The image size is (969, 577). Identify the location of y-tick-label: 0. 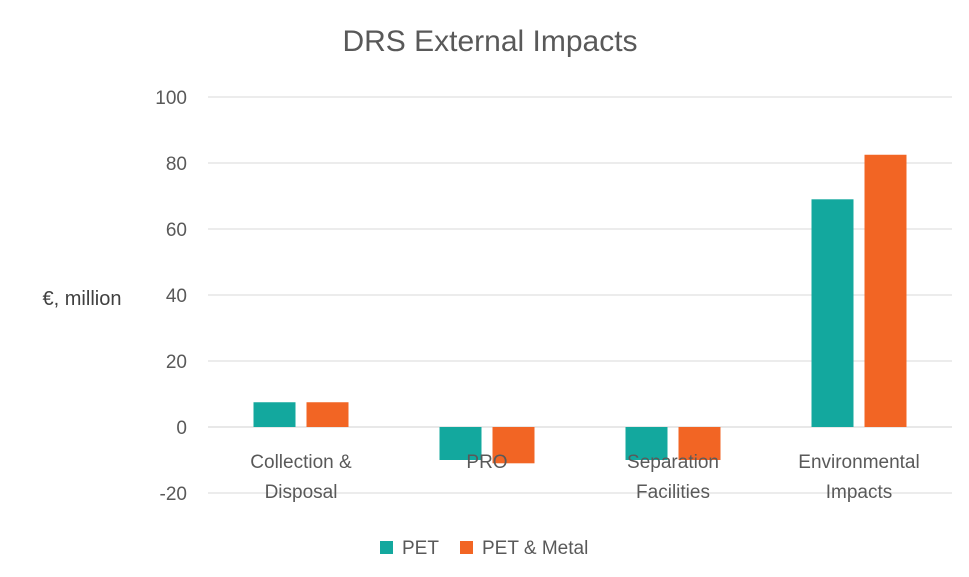
(181, 428).